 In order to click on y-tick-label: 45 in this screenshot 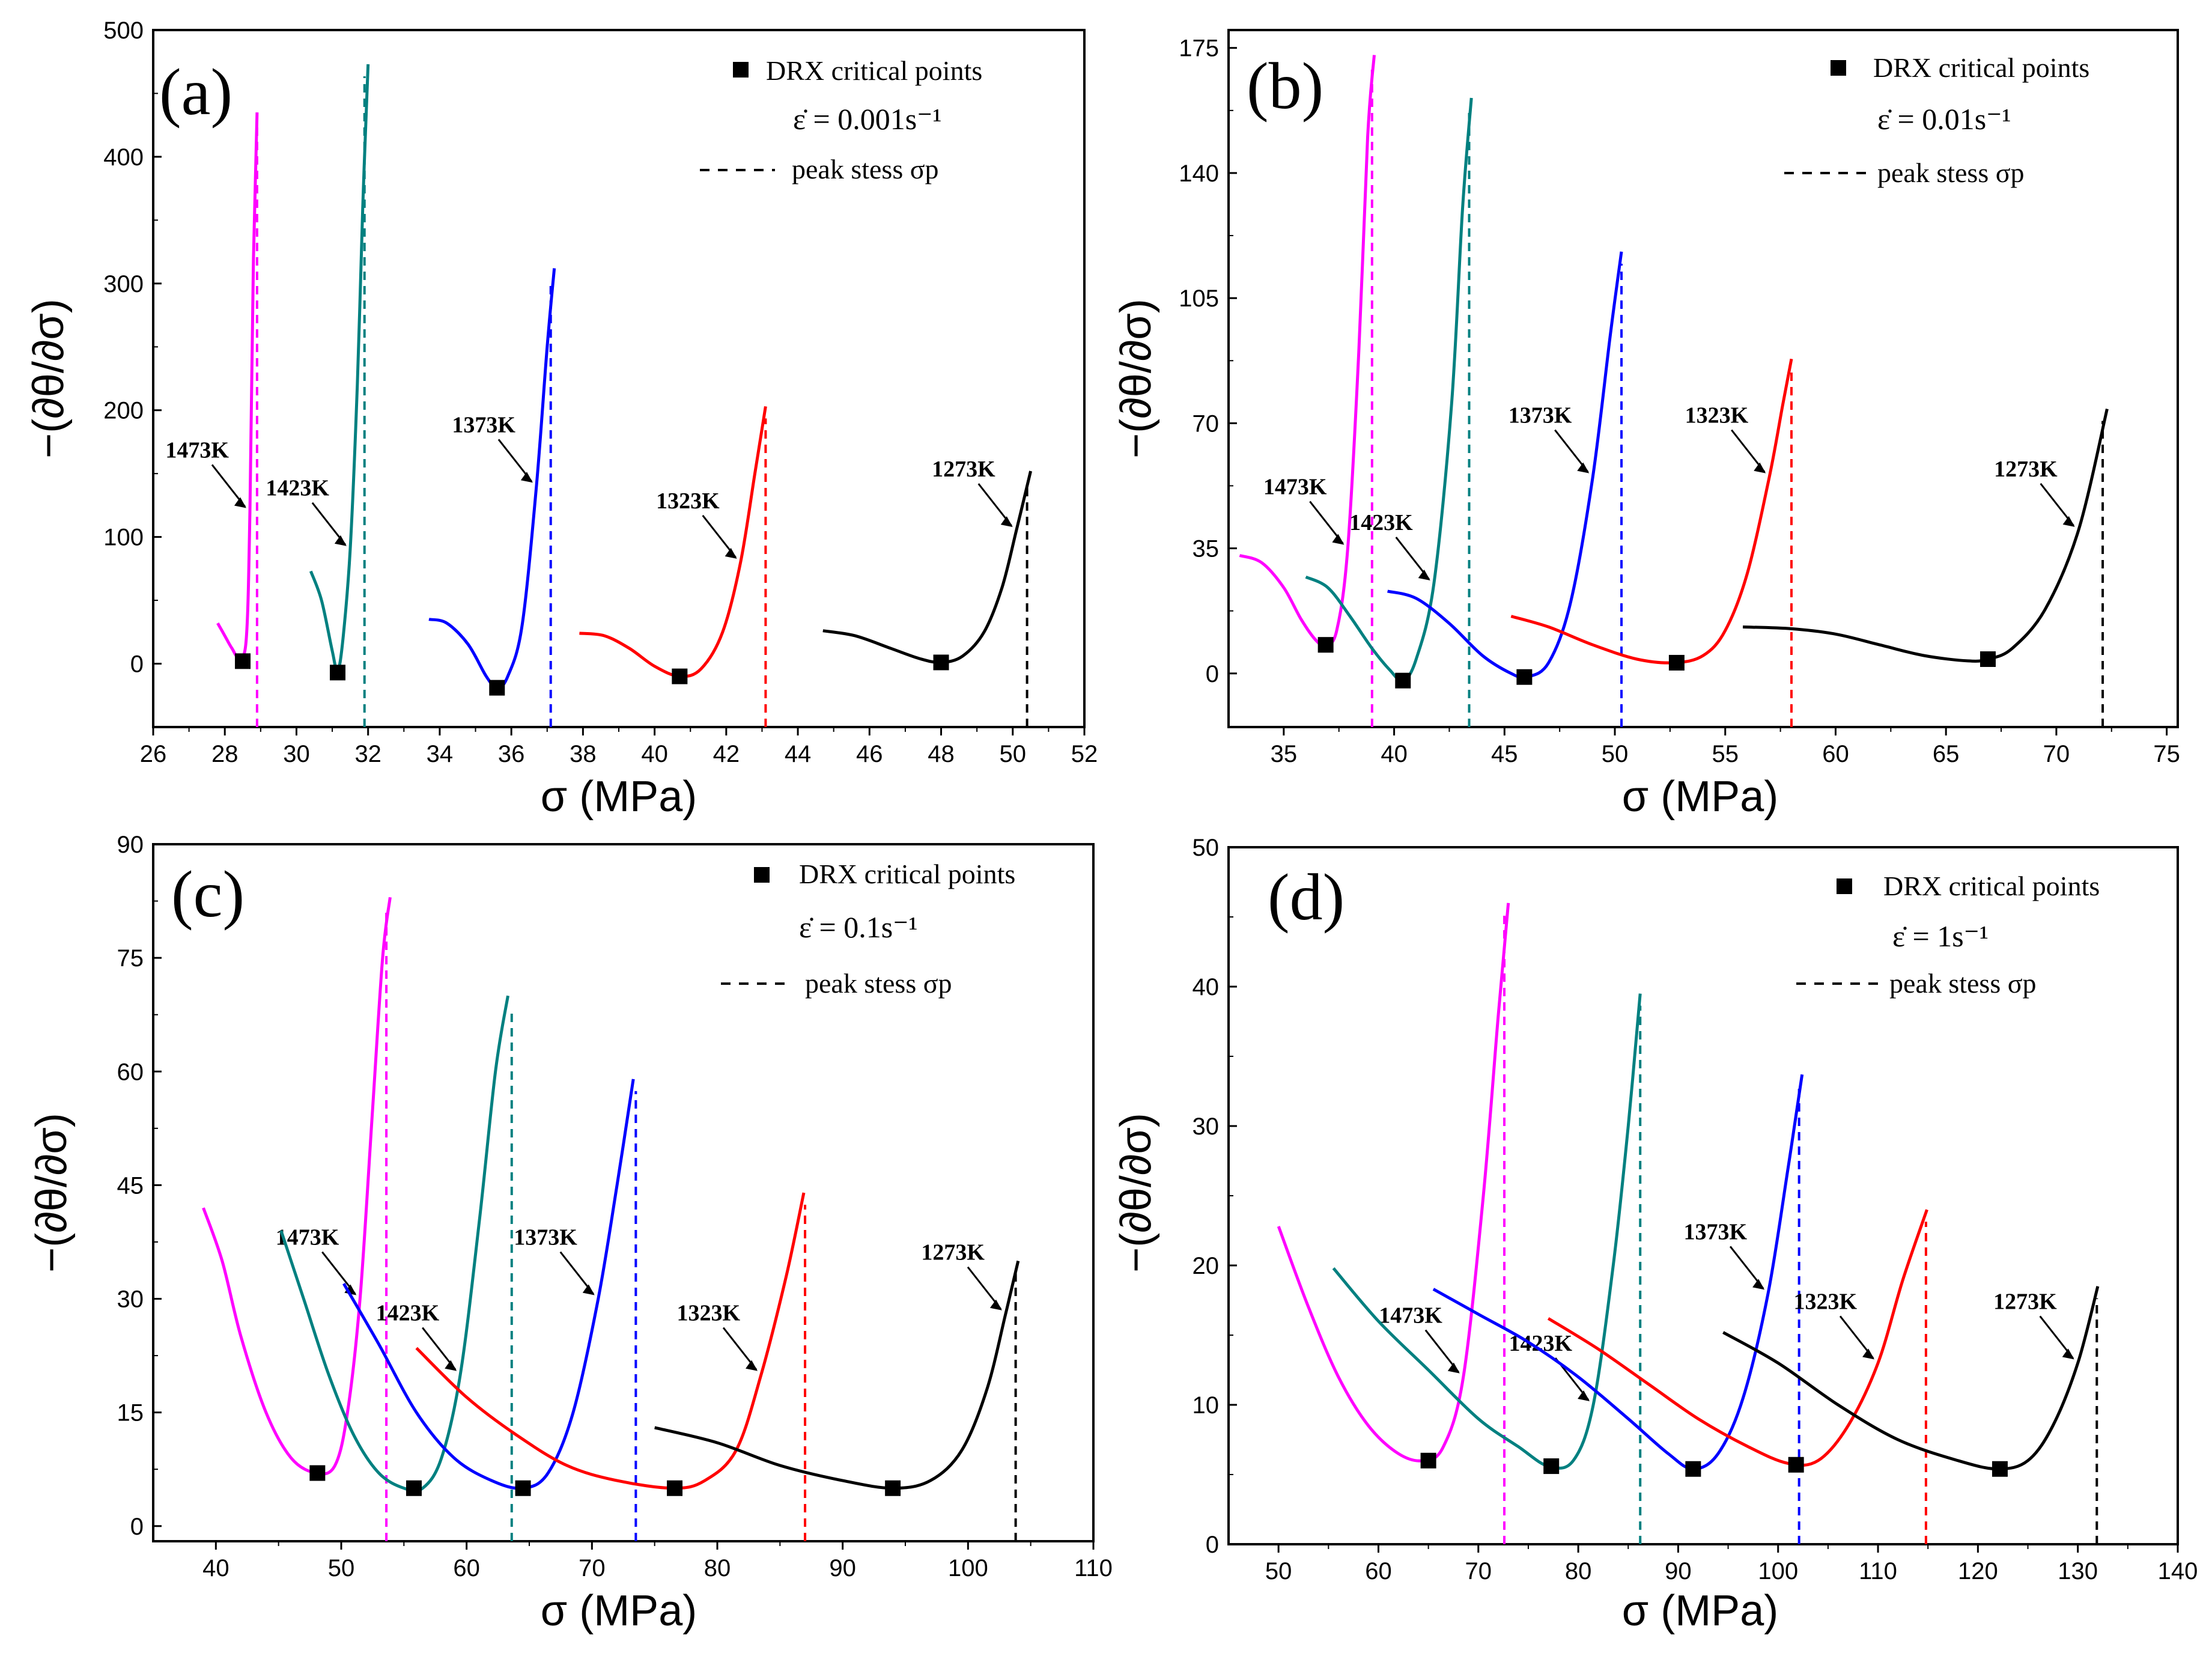, I will do `click(130, 1185)`.